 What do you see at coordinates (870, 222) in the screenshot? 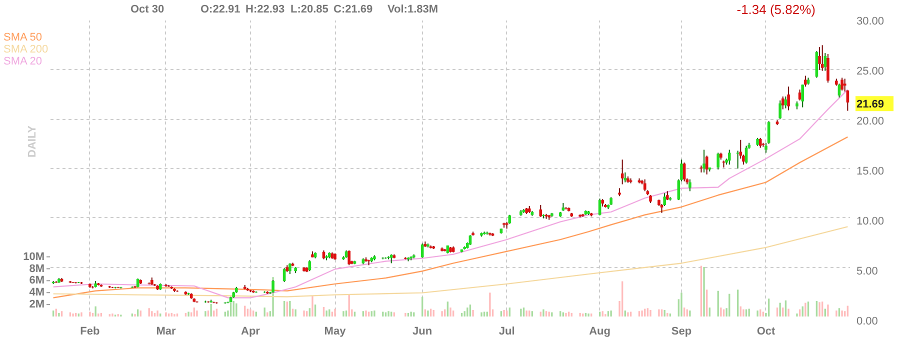
I see `y-tick-label: 10.00` at bounding box center [870, 222].